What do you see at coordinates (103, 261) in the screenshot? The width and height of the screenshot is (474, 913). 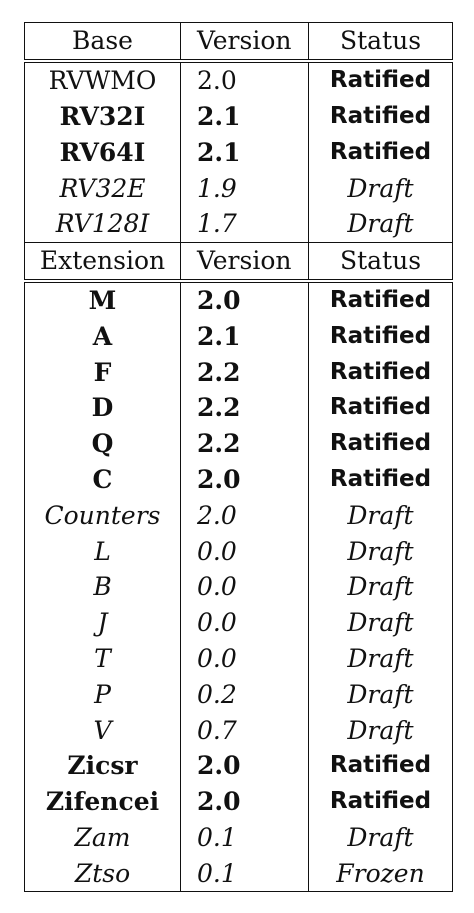 I see `extension-header-name: Extension` at bounding box center [103, 261].